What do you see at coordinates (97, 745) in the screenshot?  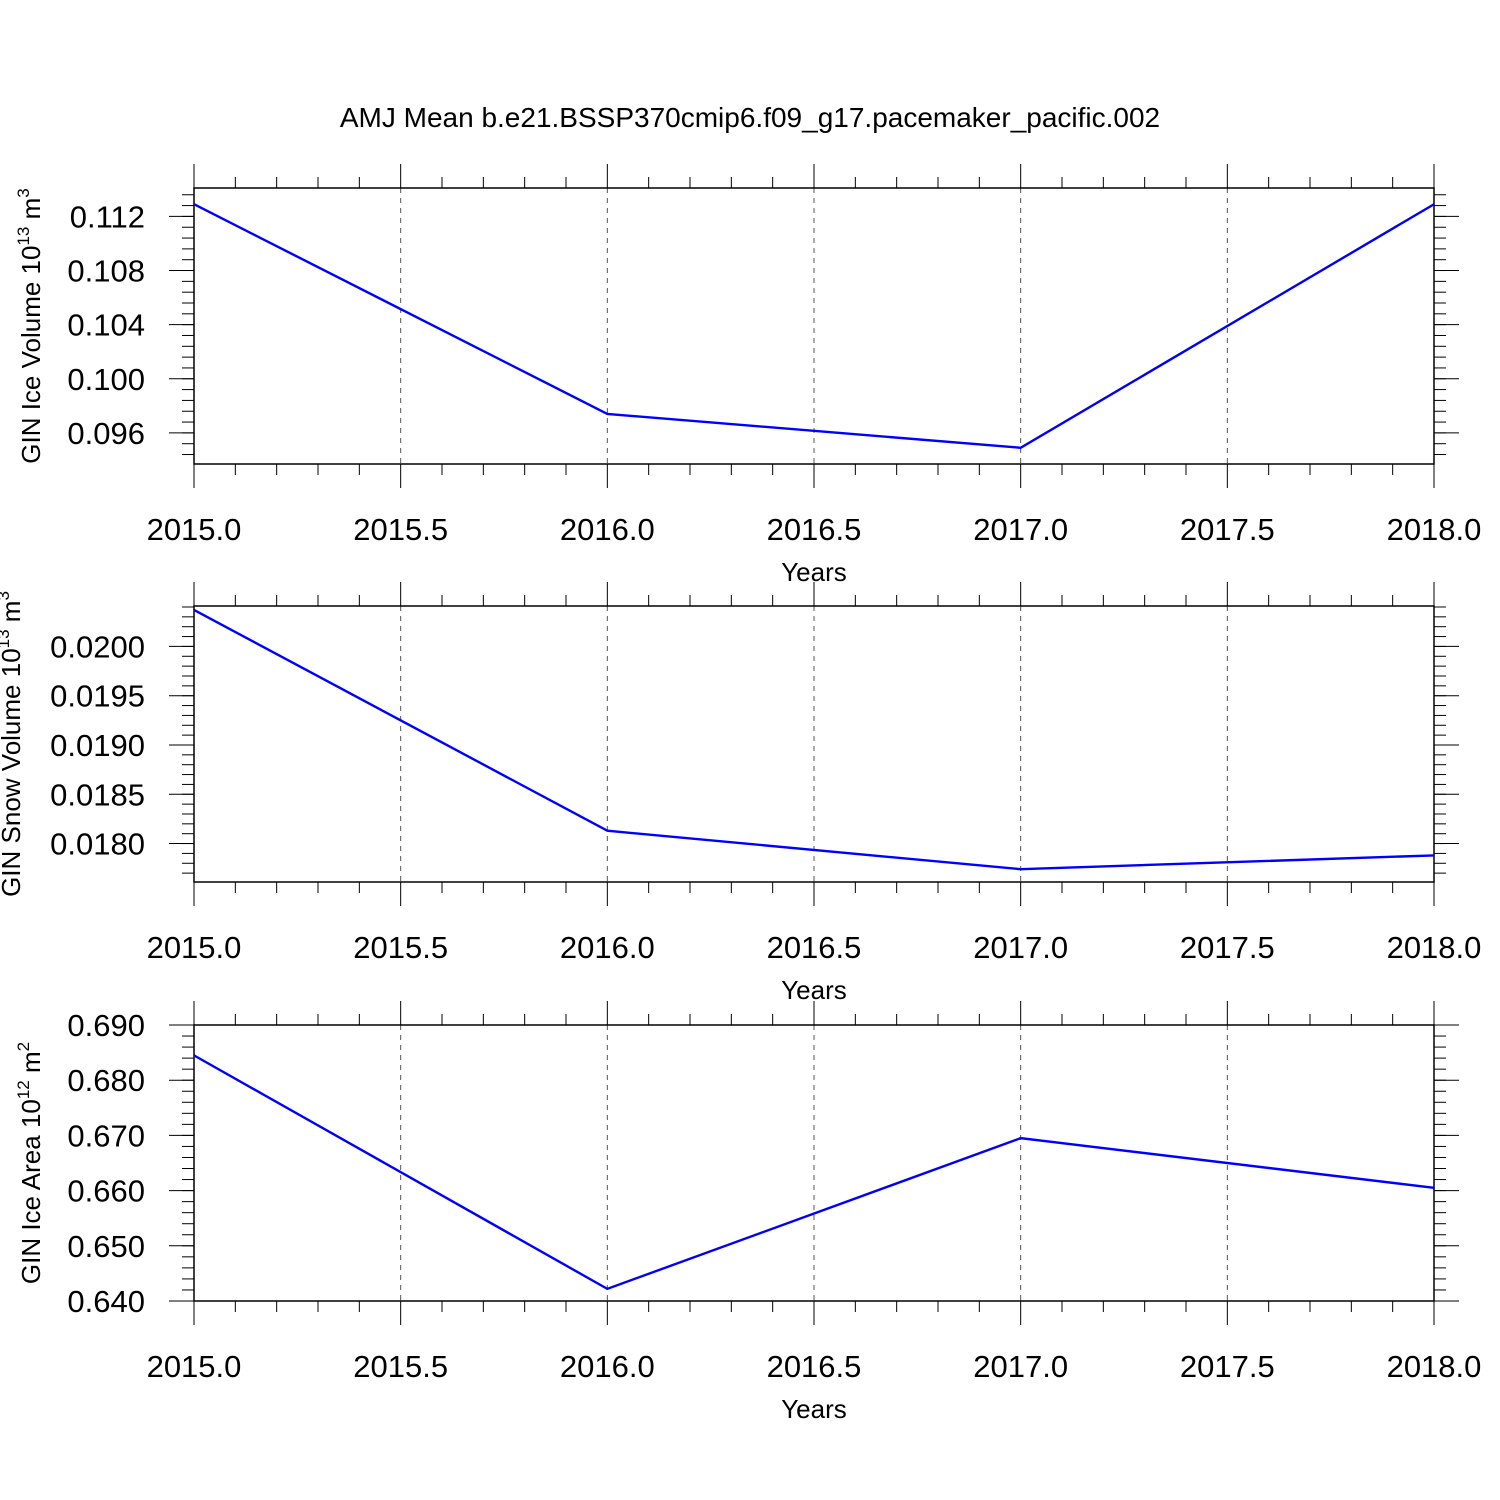 I see `y-tick-label: 0.0190` at bounding box center [97, 745].